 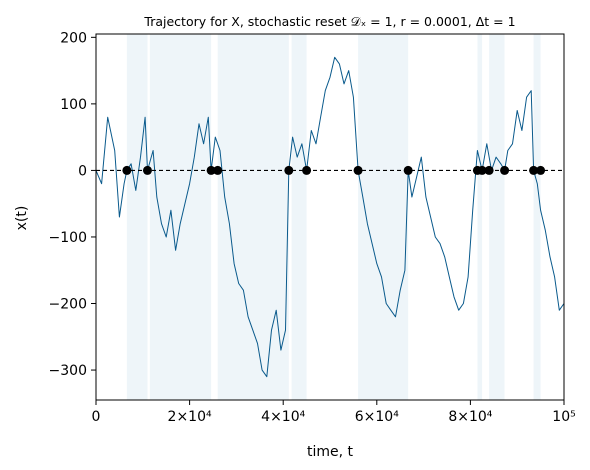 What do you see at coordinates (377, 417) in the screenshot?
I see `x-tick-label: 6×10⁴` at bounding box center [377, 417].